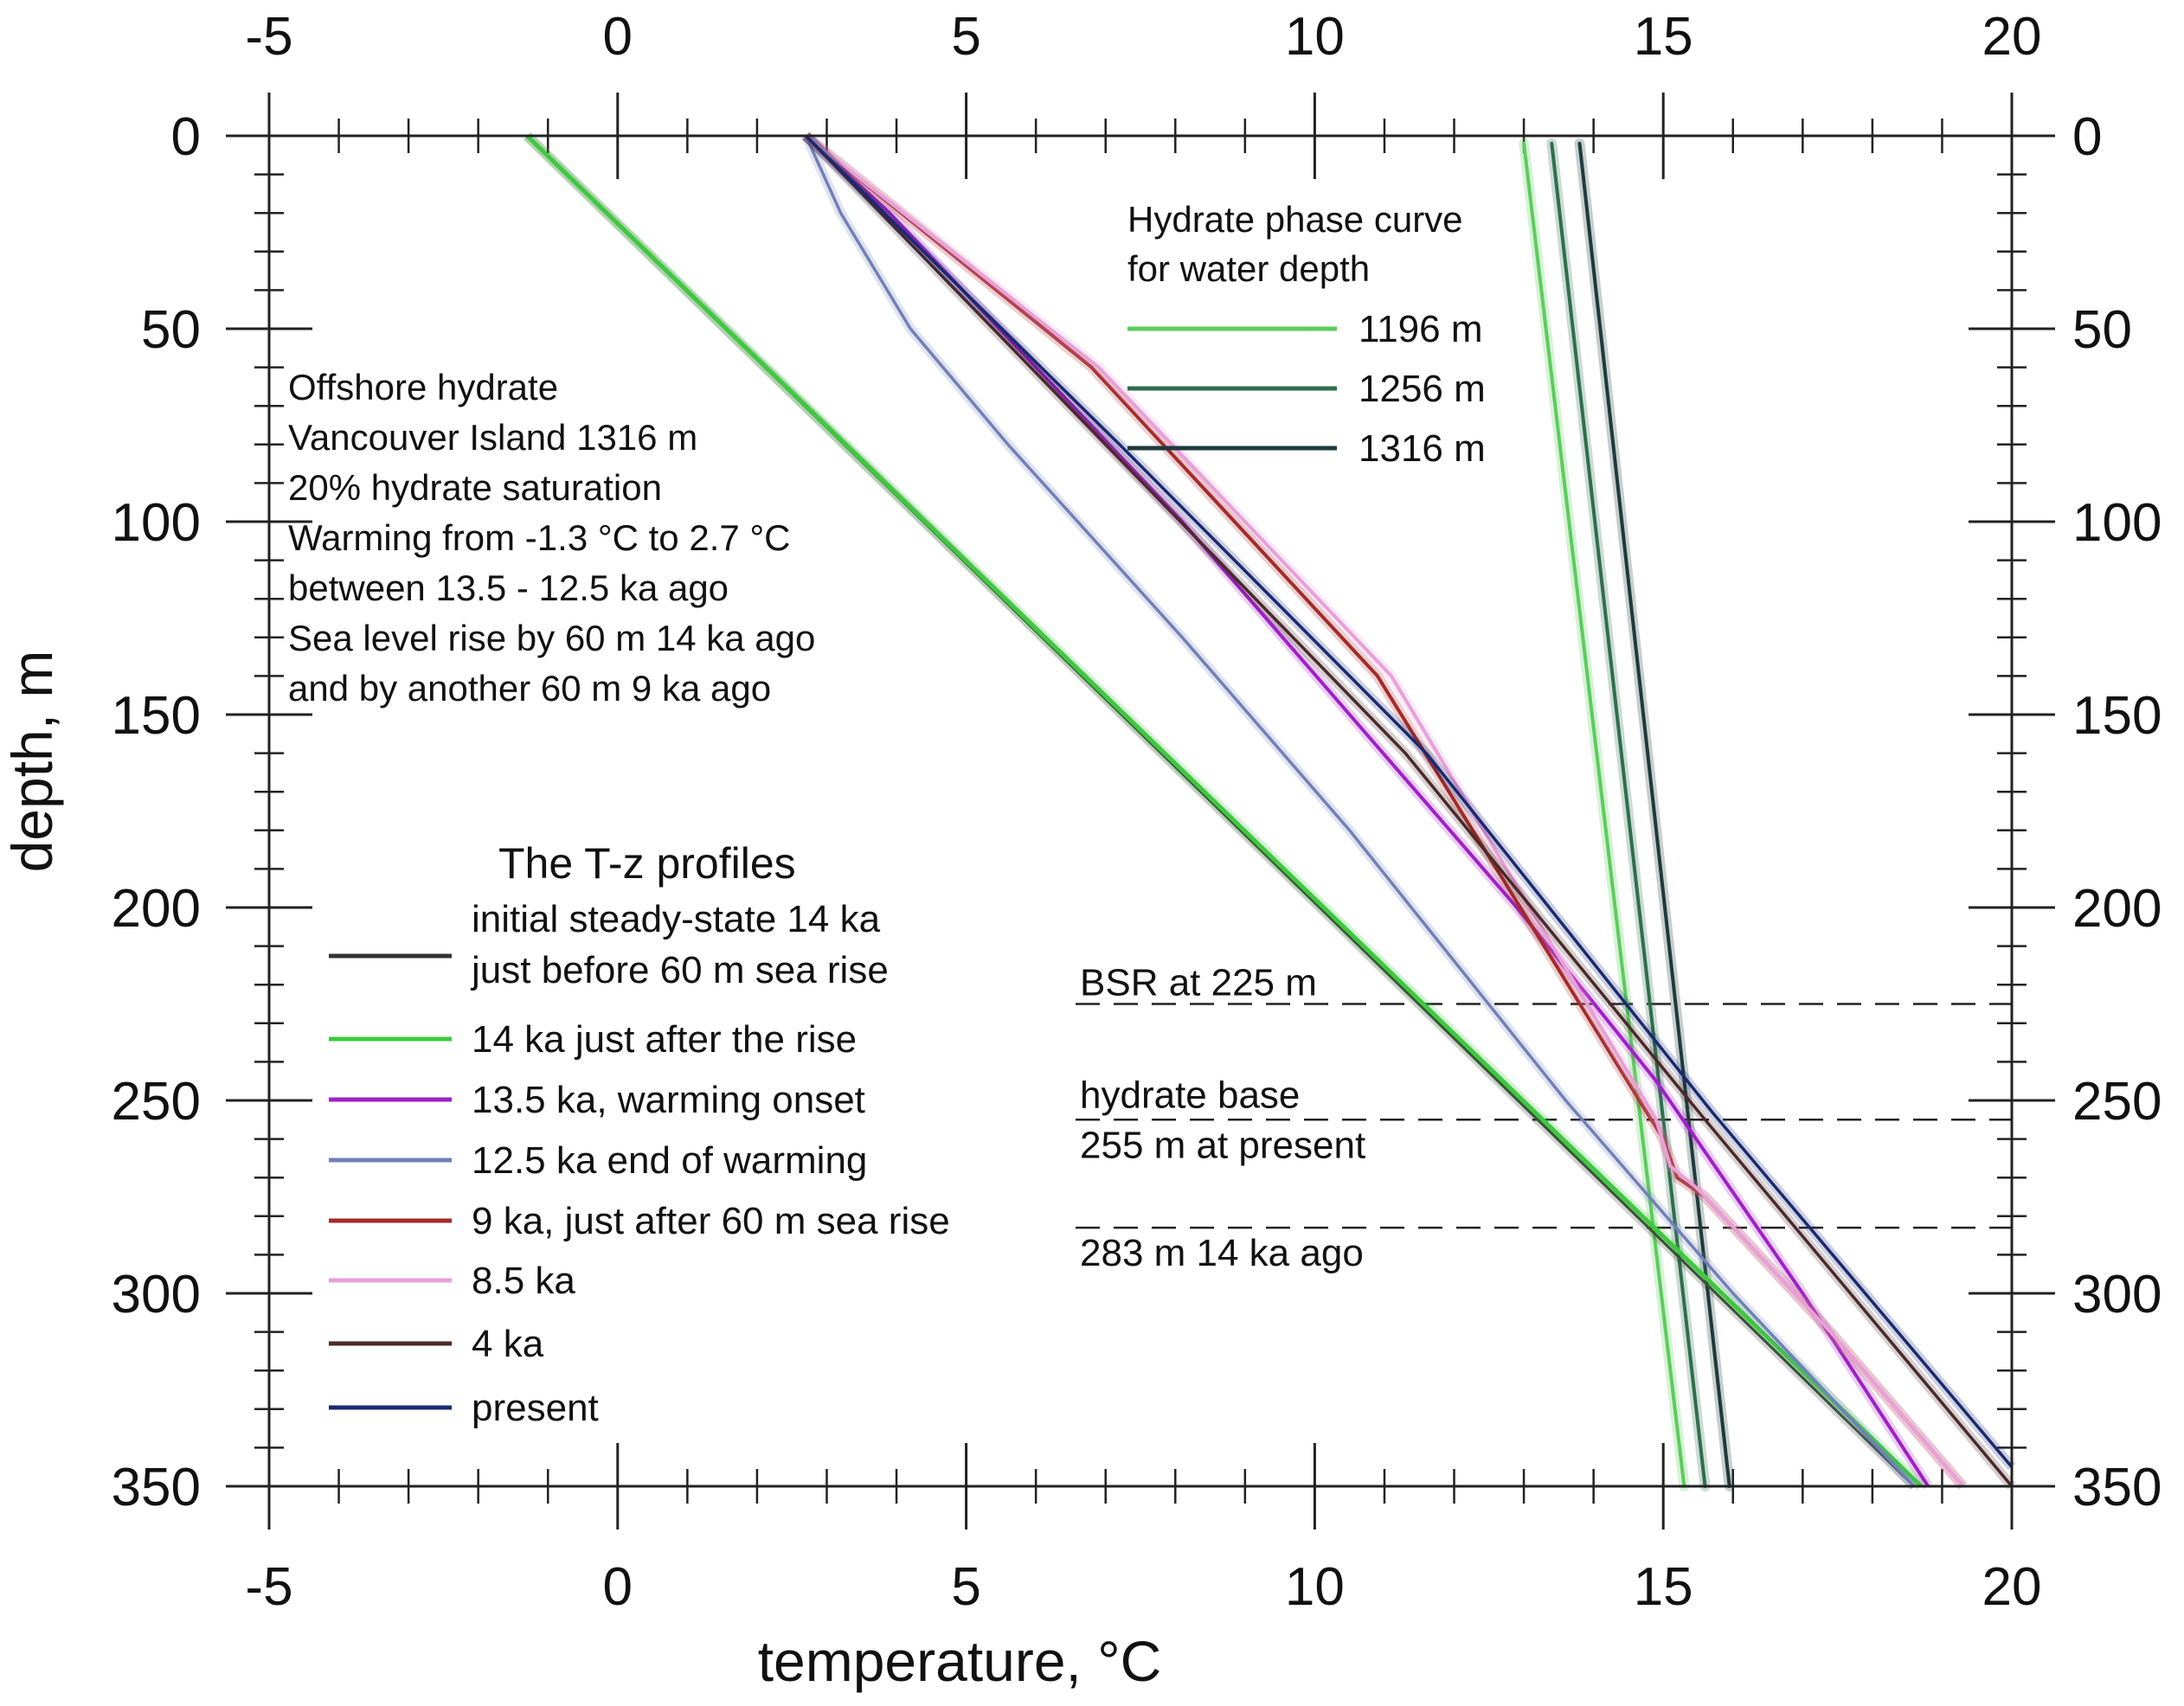 Image resolution: width=2184 pixels, height=1706 pixels. What do you see at coordinates (1422, 389) in the screenshot?
I see `phase-legend-label: 1256 m` at bounding box center [1422, 389].